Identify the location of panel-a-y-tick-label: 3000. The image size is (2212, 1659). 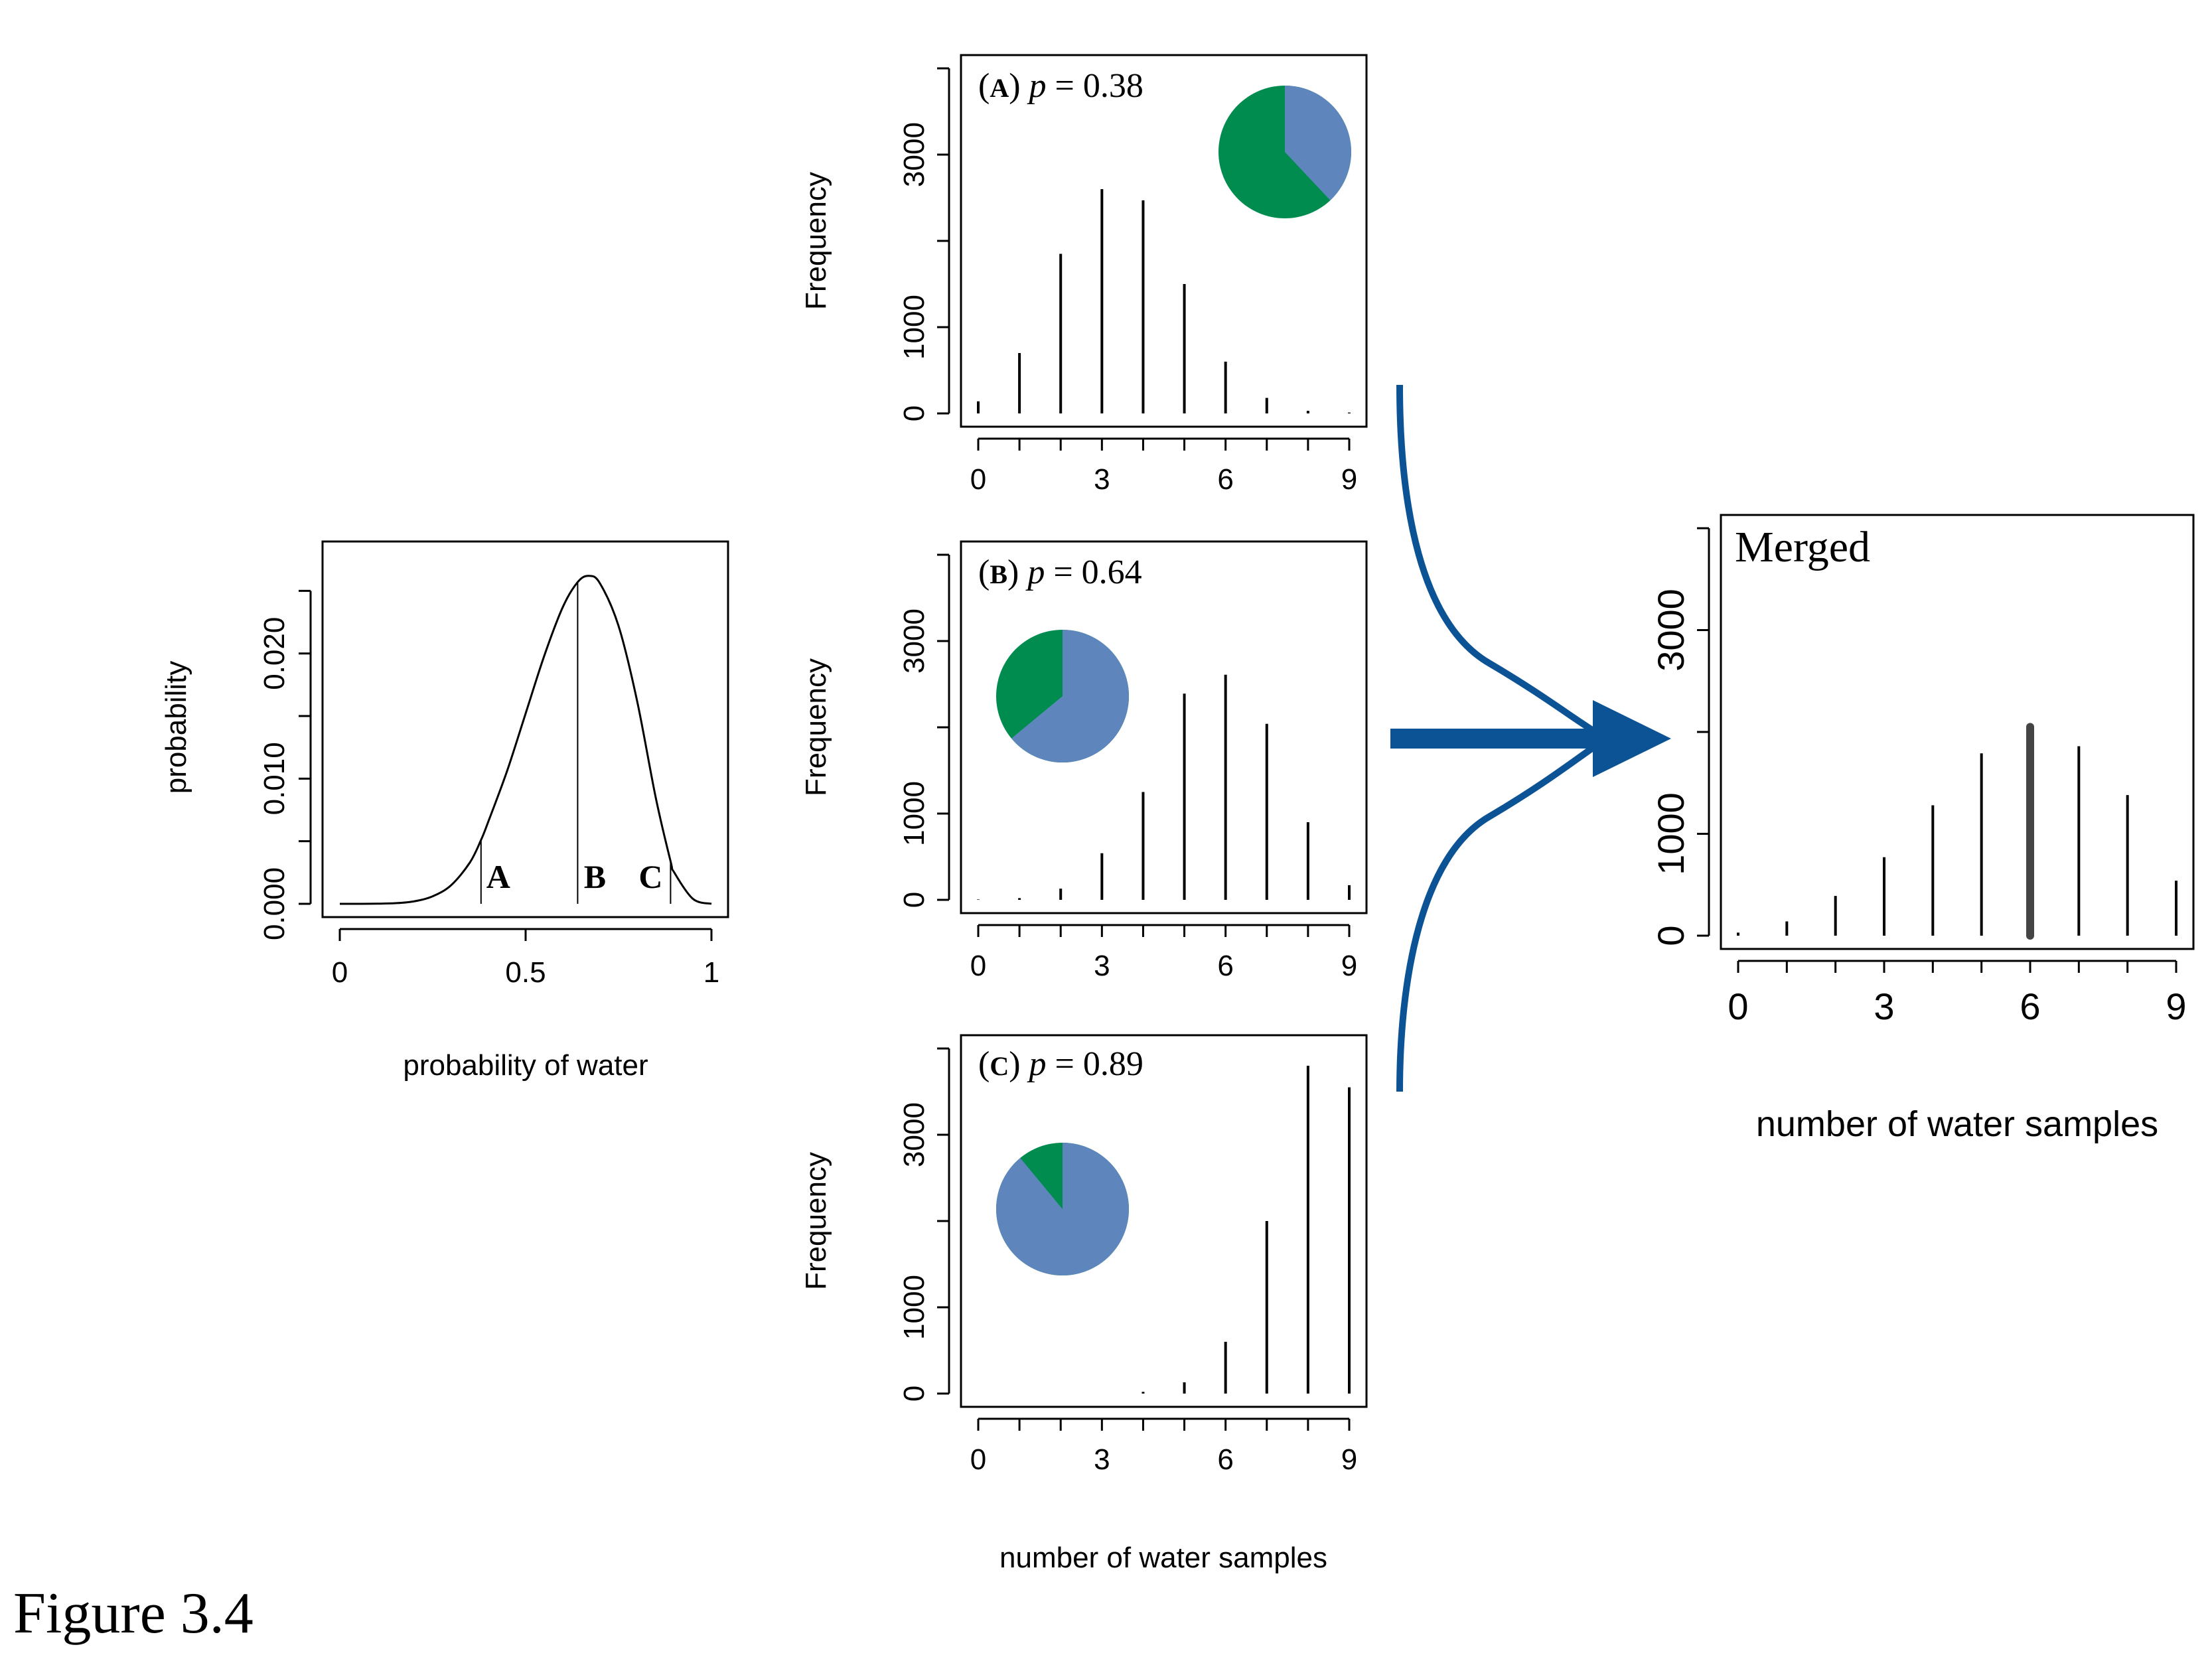
(914, 154).